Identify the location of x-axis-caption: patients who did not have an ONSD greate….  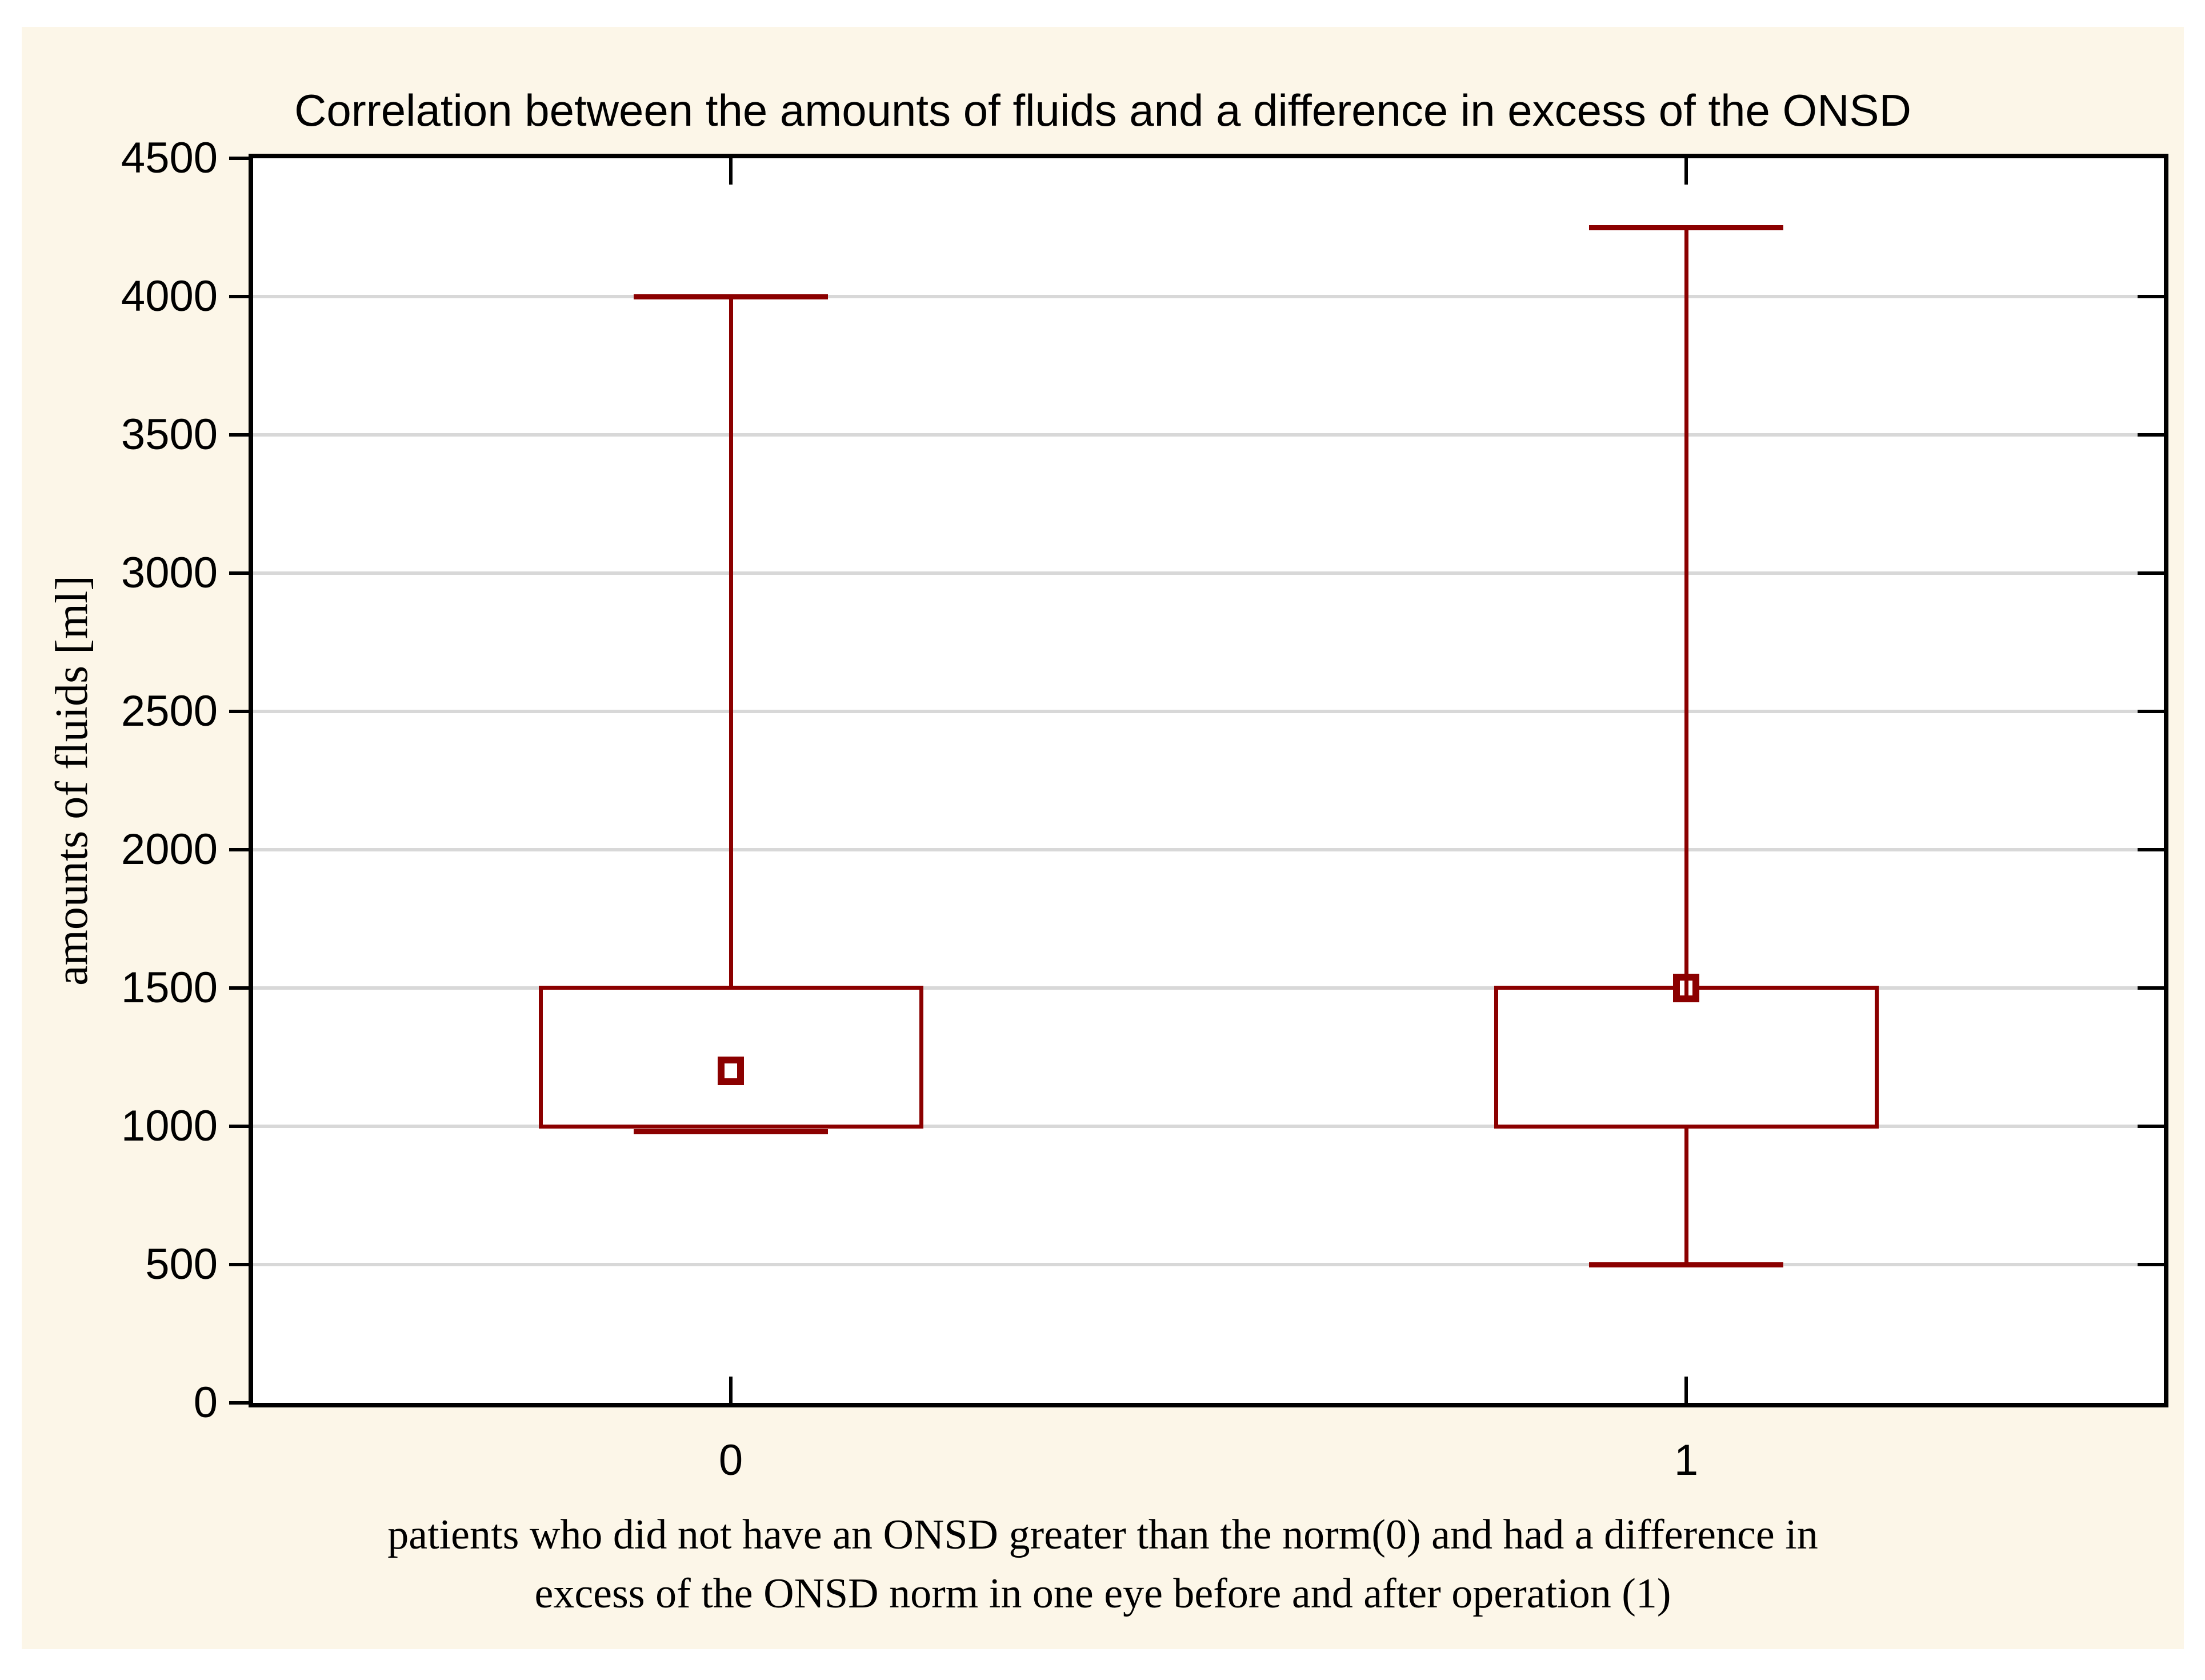
(1103, 1564).